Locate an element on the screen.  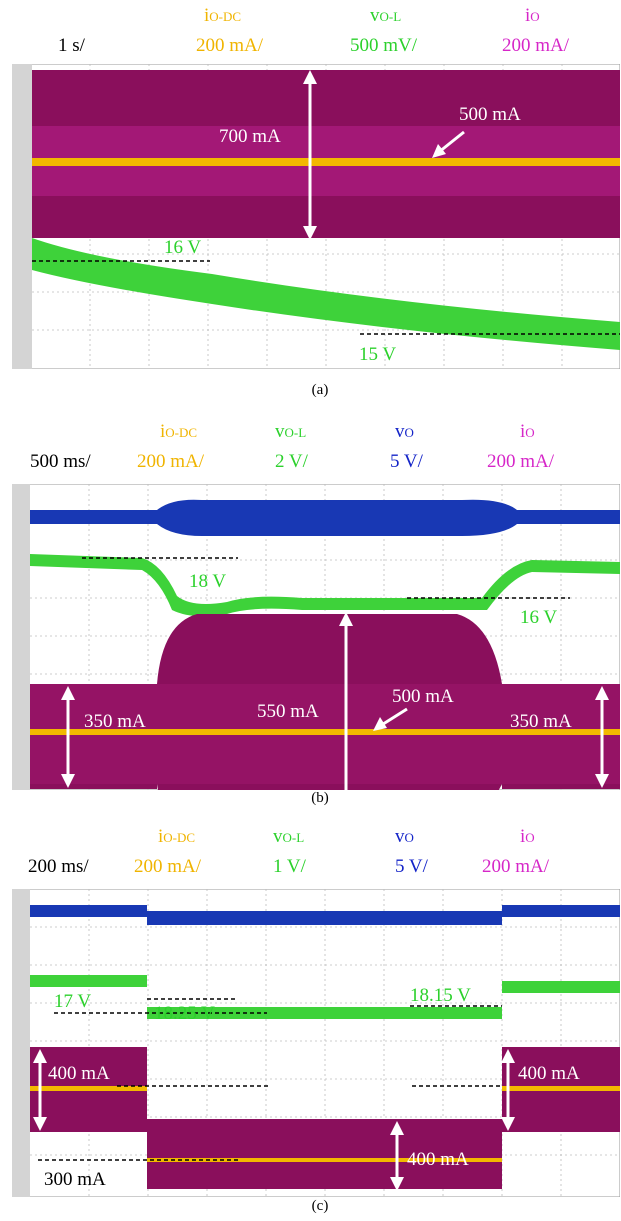
vo-l-trace-right is located at coordinates (561, 987).